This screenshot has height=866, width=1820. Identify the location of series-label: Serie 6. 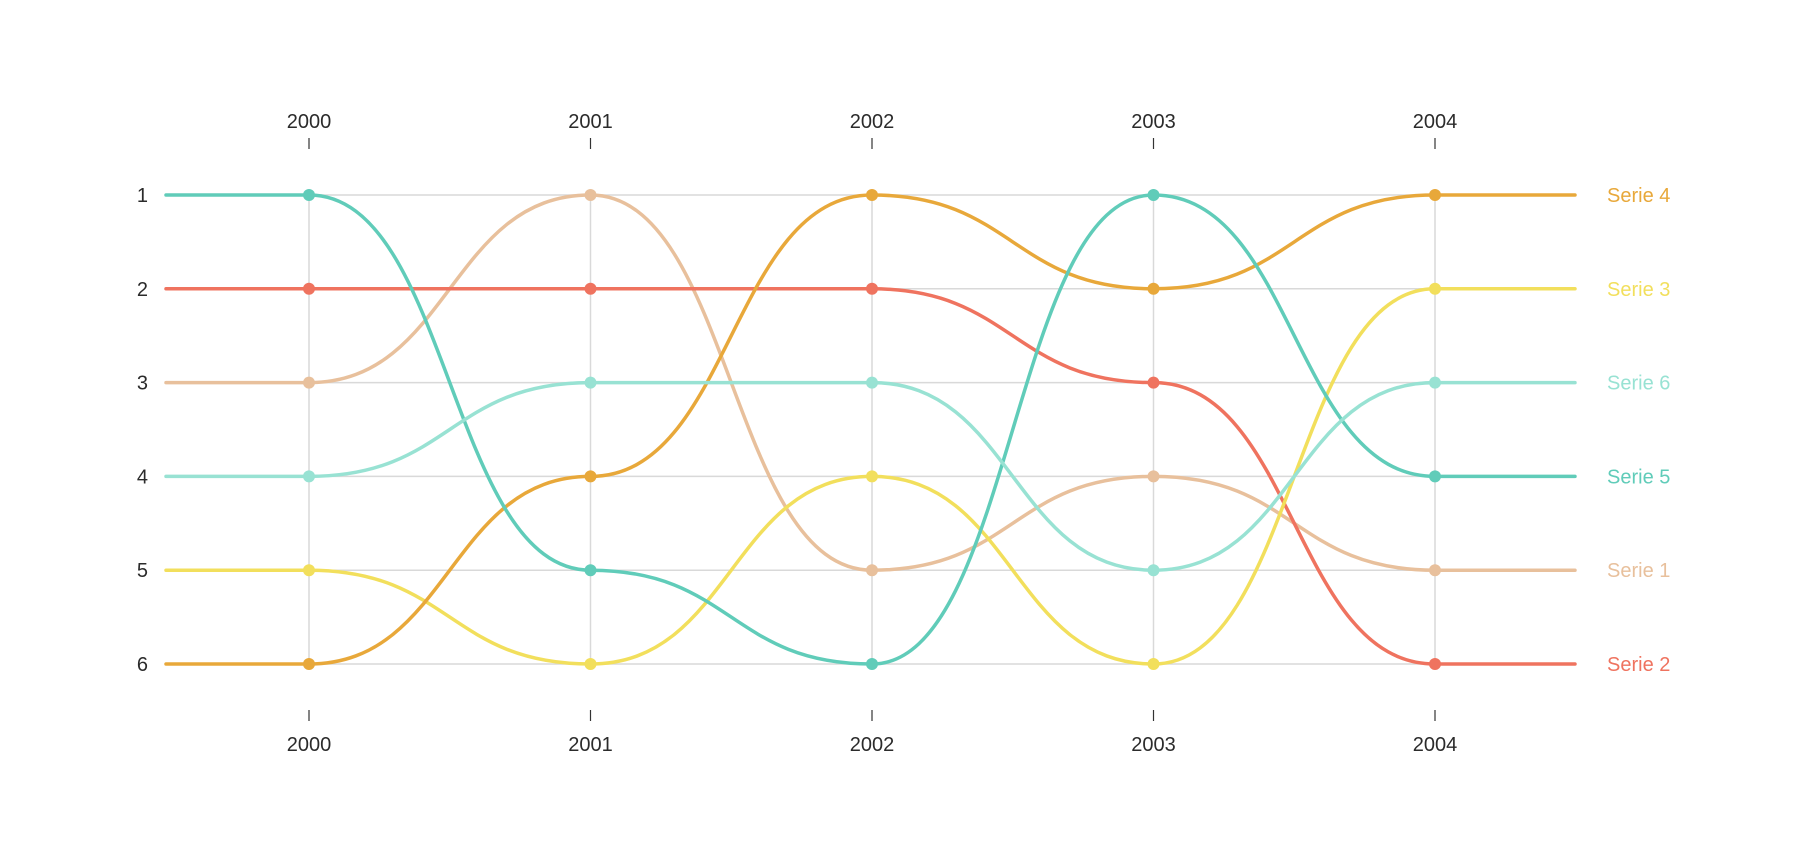
(1638, 384).